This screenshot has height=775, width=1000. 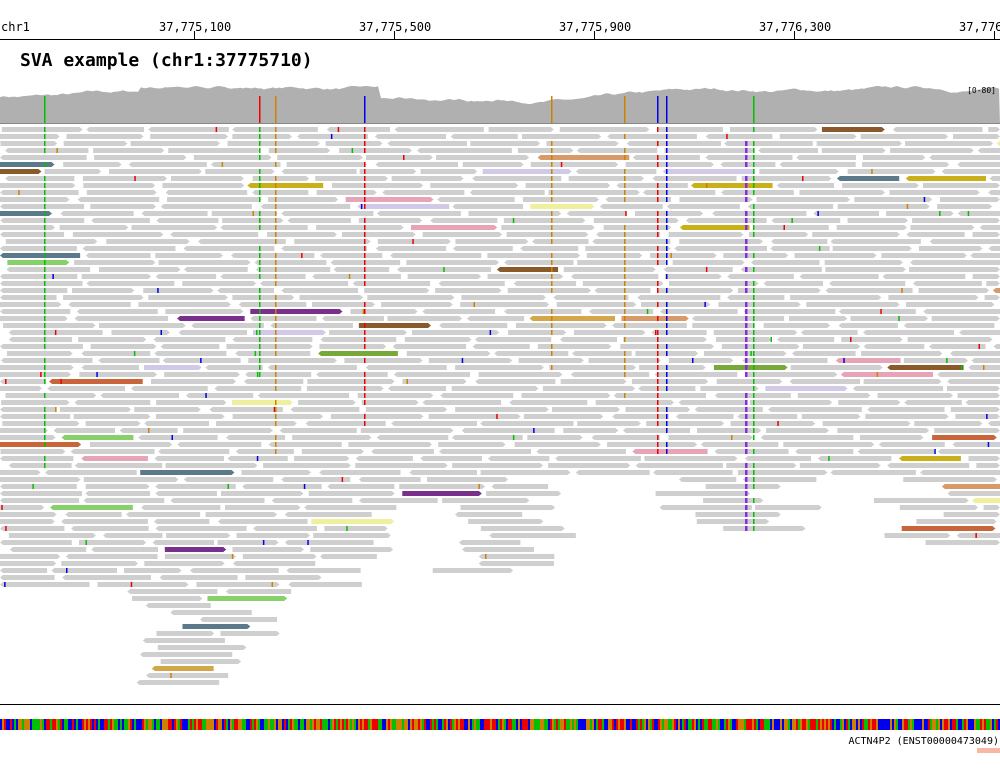 I want to click on gene-feature, so click(x=988, y=750).